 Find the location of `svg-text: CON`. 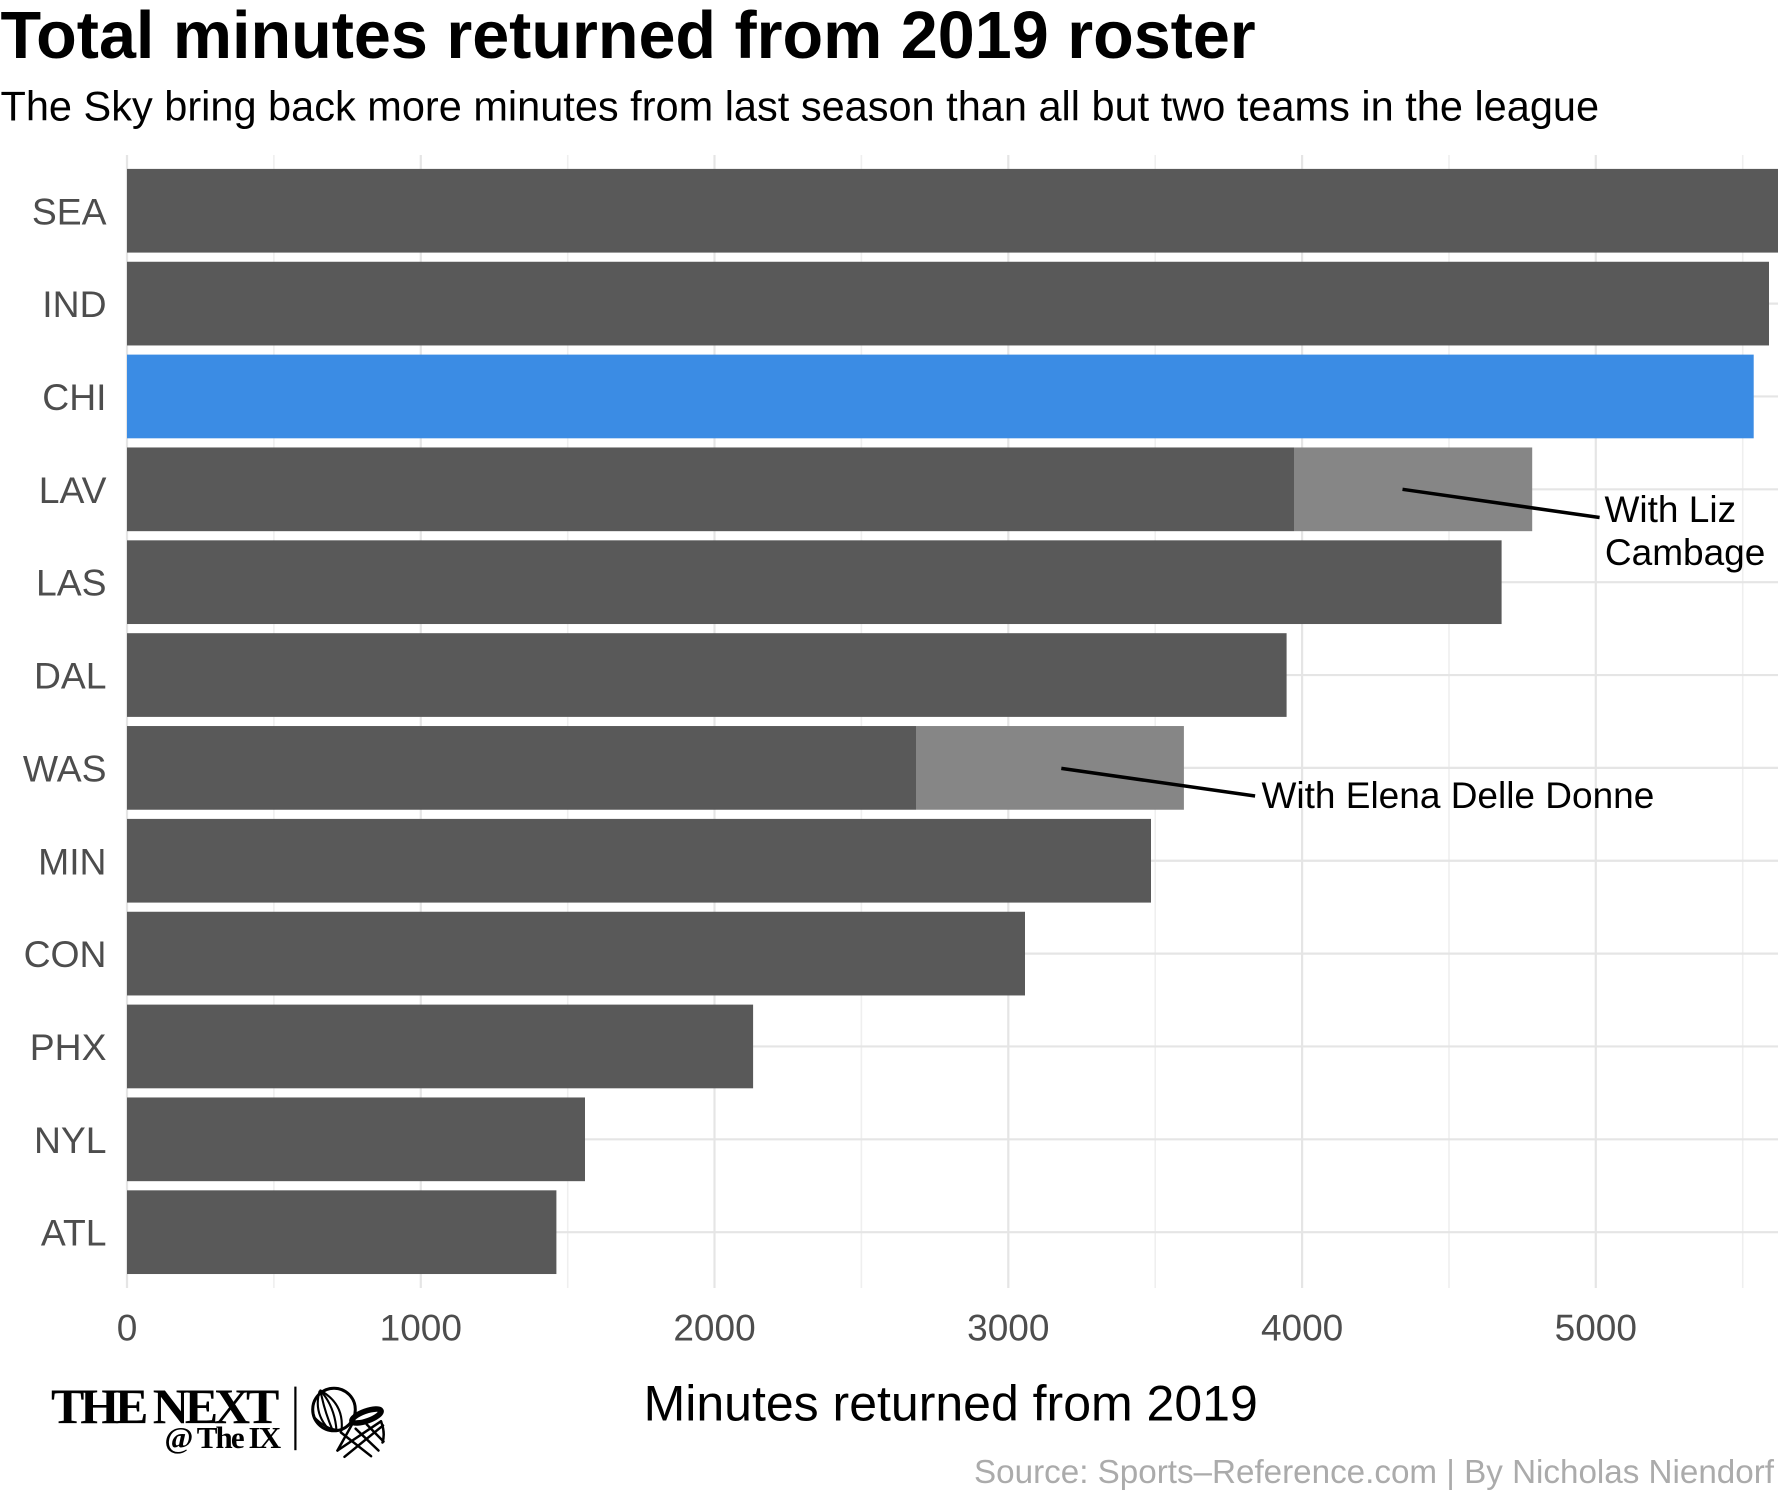

svg-text: CON is located at coordinates (65, 954).